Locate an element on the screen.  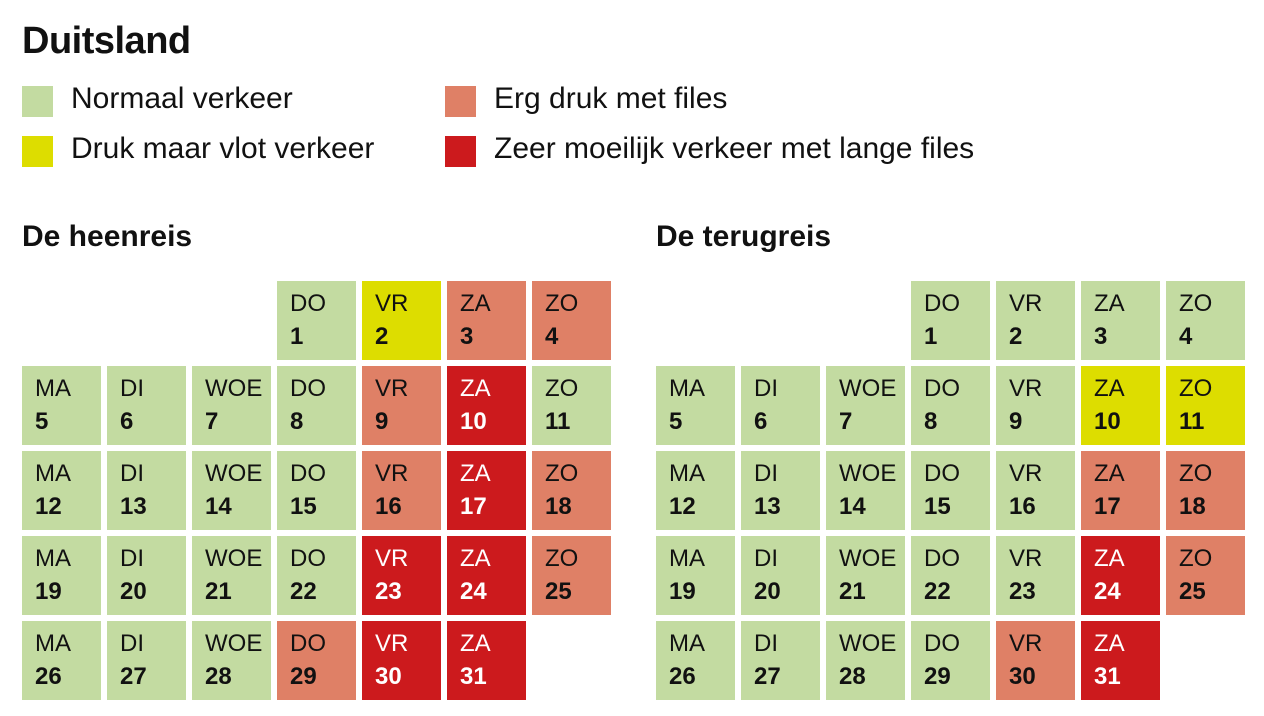
day-cell-20: DI 20 is located at coordinates (146, 575).